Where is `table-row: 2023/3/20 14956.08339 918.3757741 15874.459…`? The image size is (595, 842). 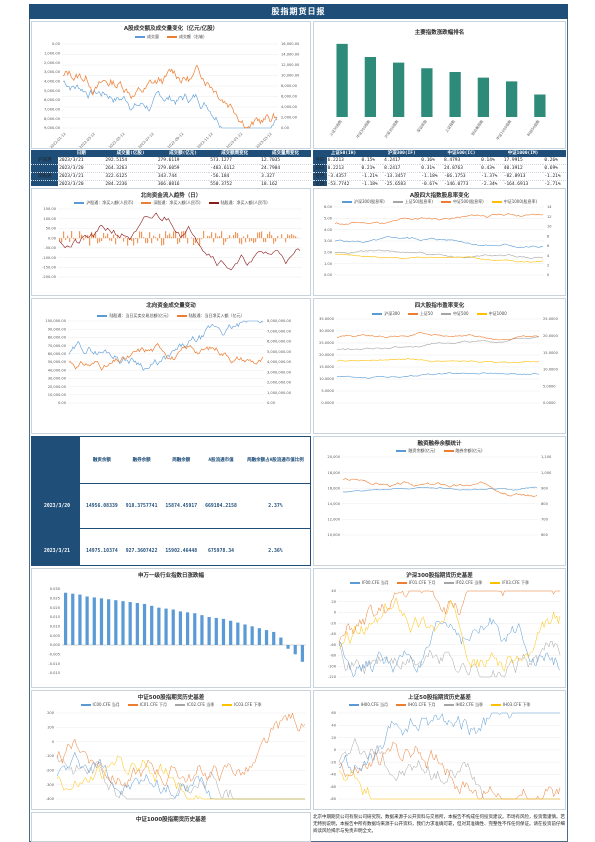 table-row: 2023/3/20 14956.08339 918.3757741 15874.459… is located at coordinates (171, 506).